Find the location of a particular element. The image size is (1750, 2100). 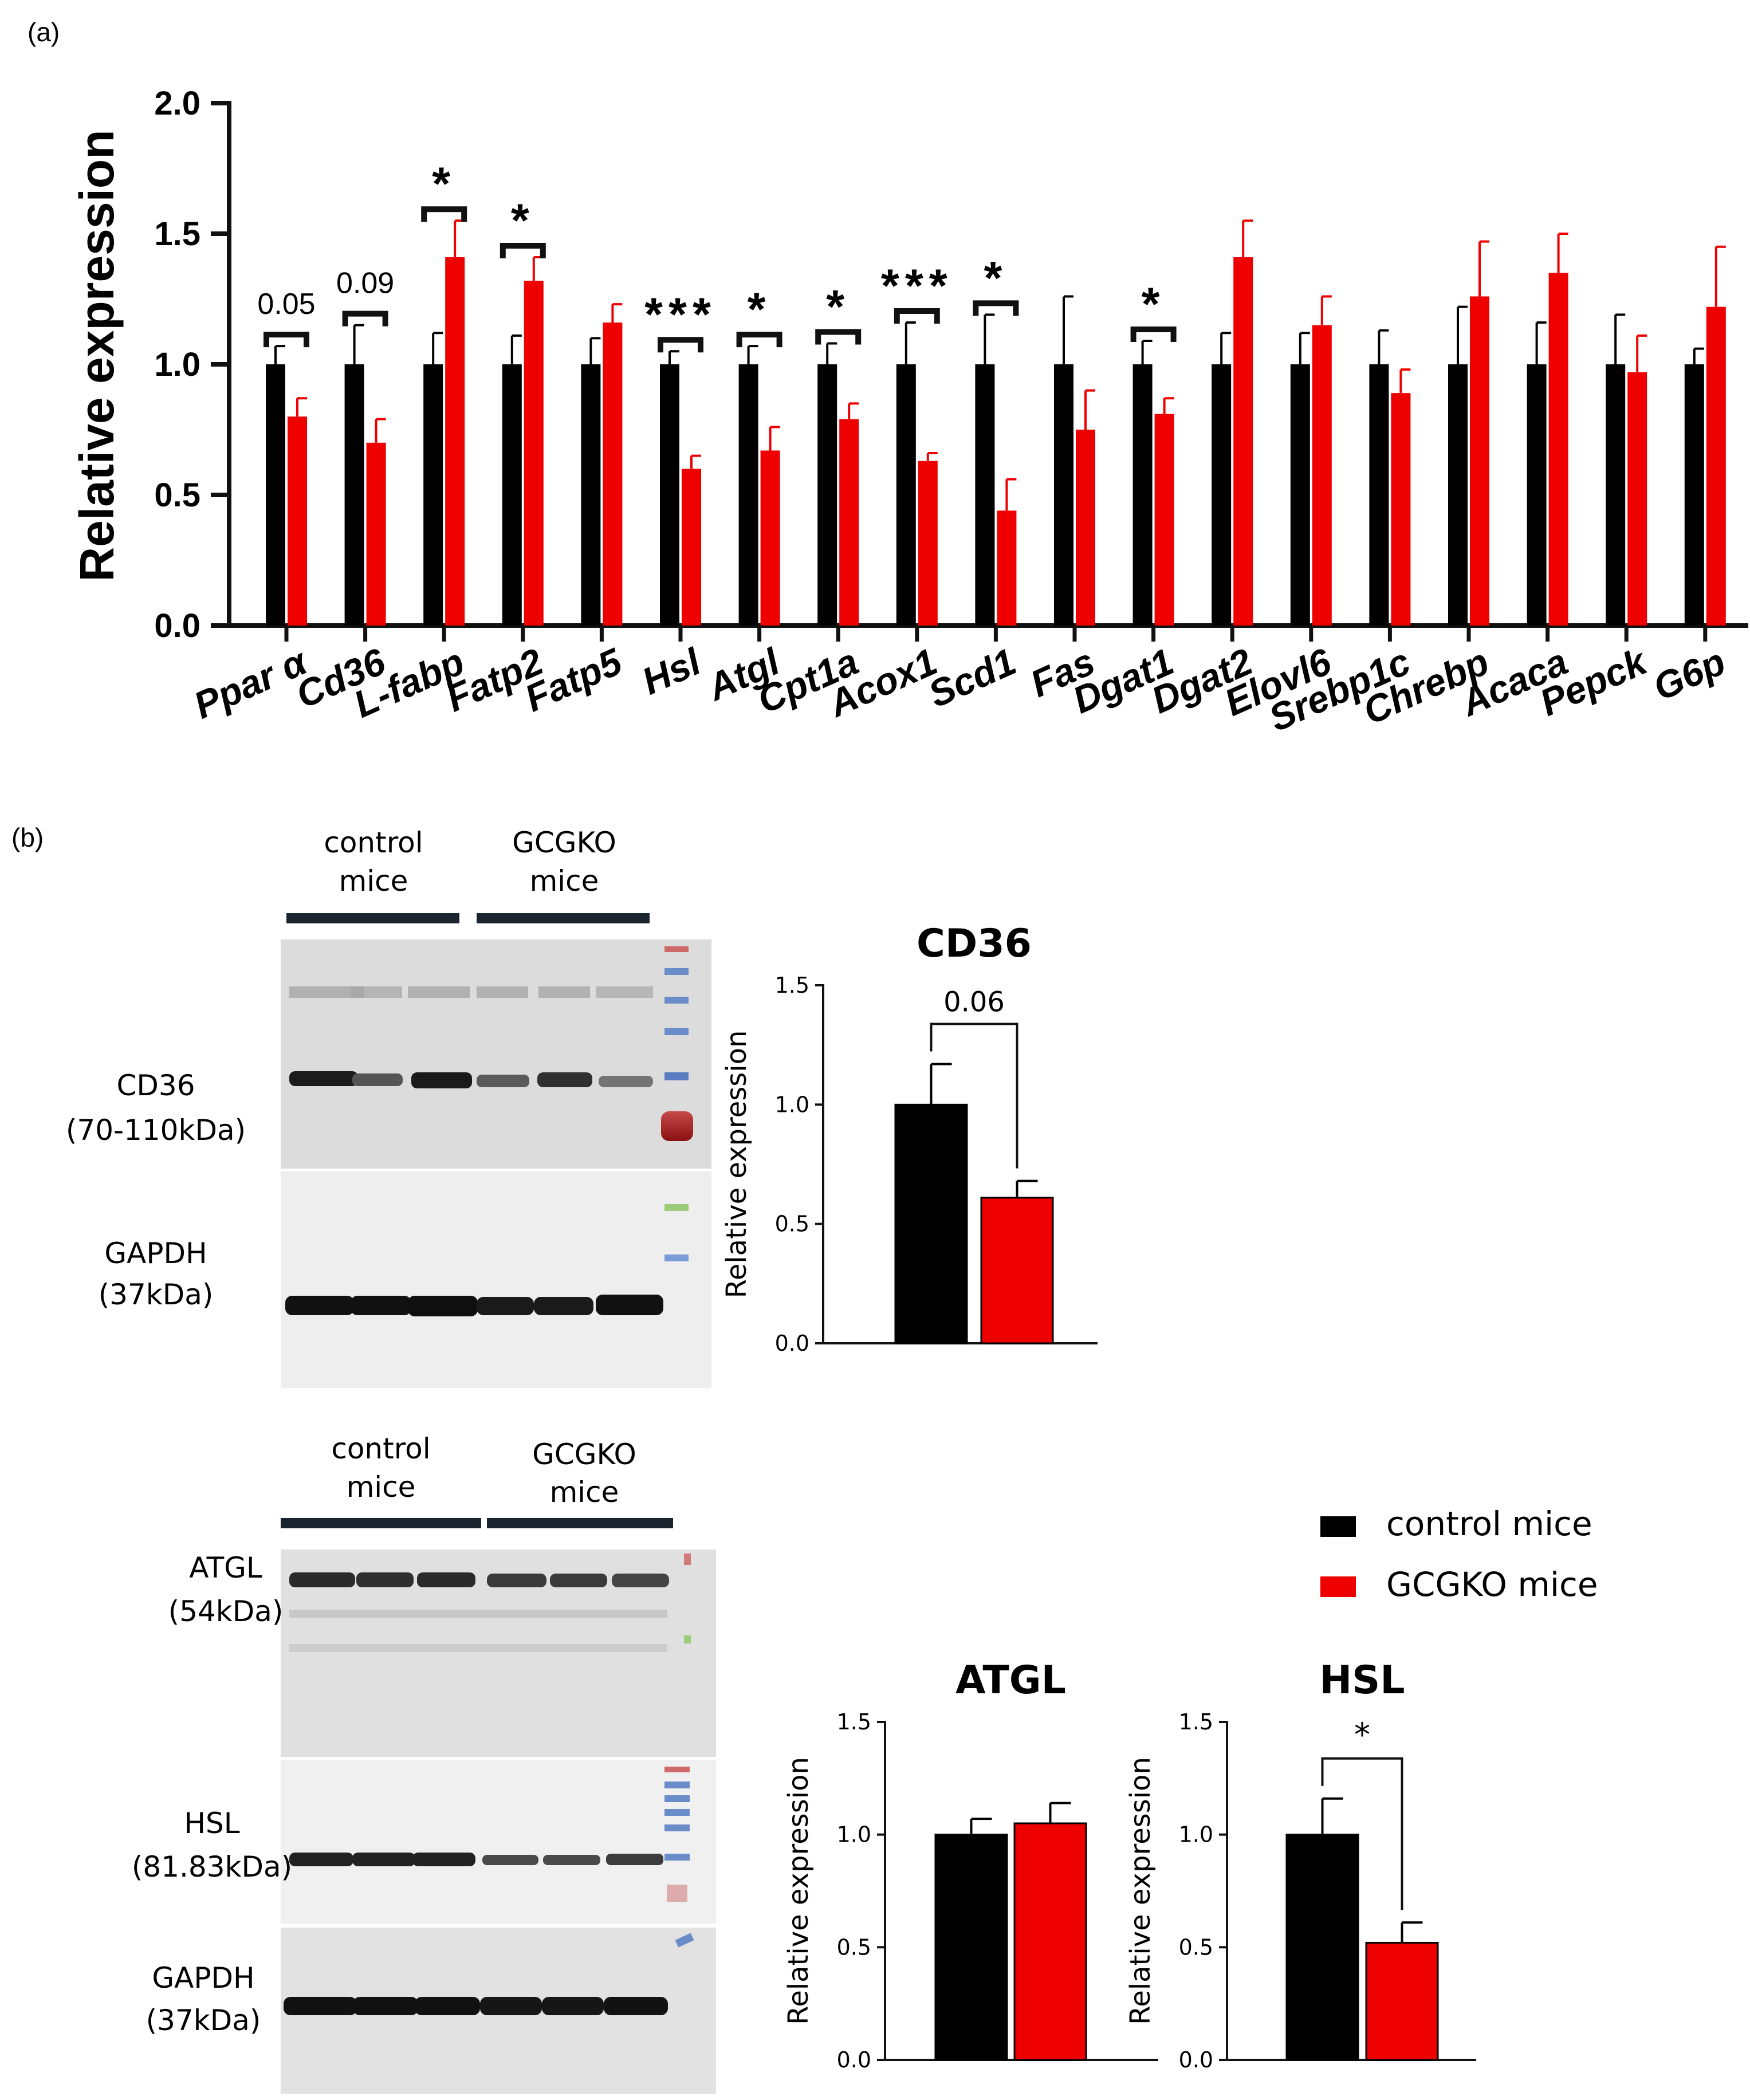

blot1-cd36-label-line1: CD36 is located at coordinates (155, 1085).